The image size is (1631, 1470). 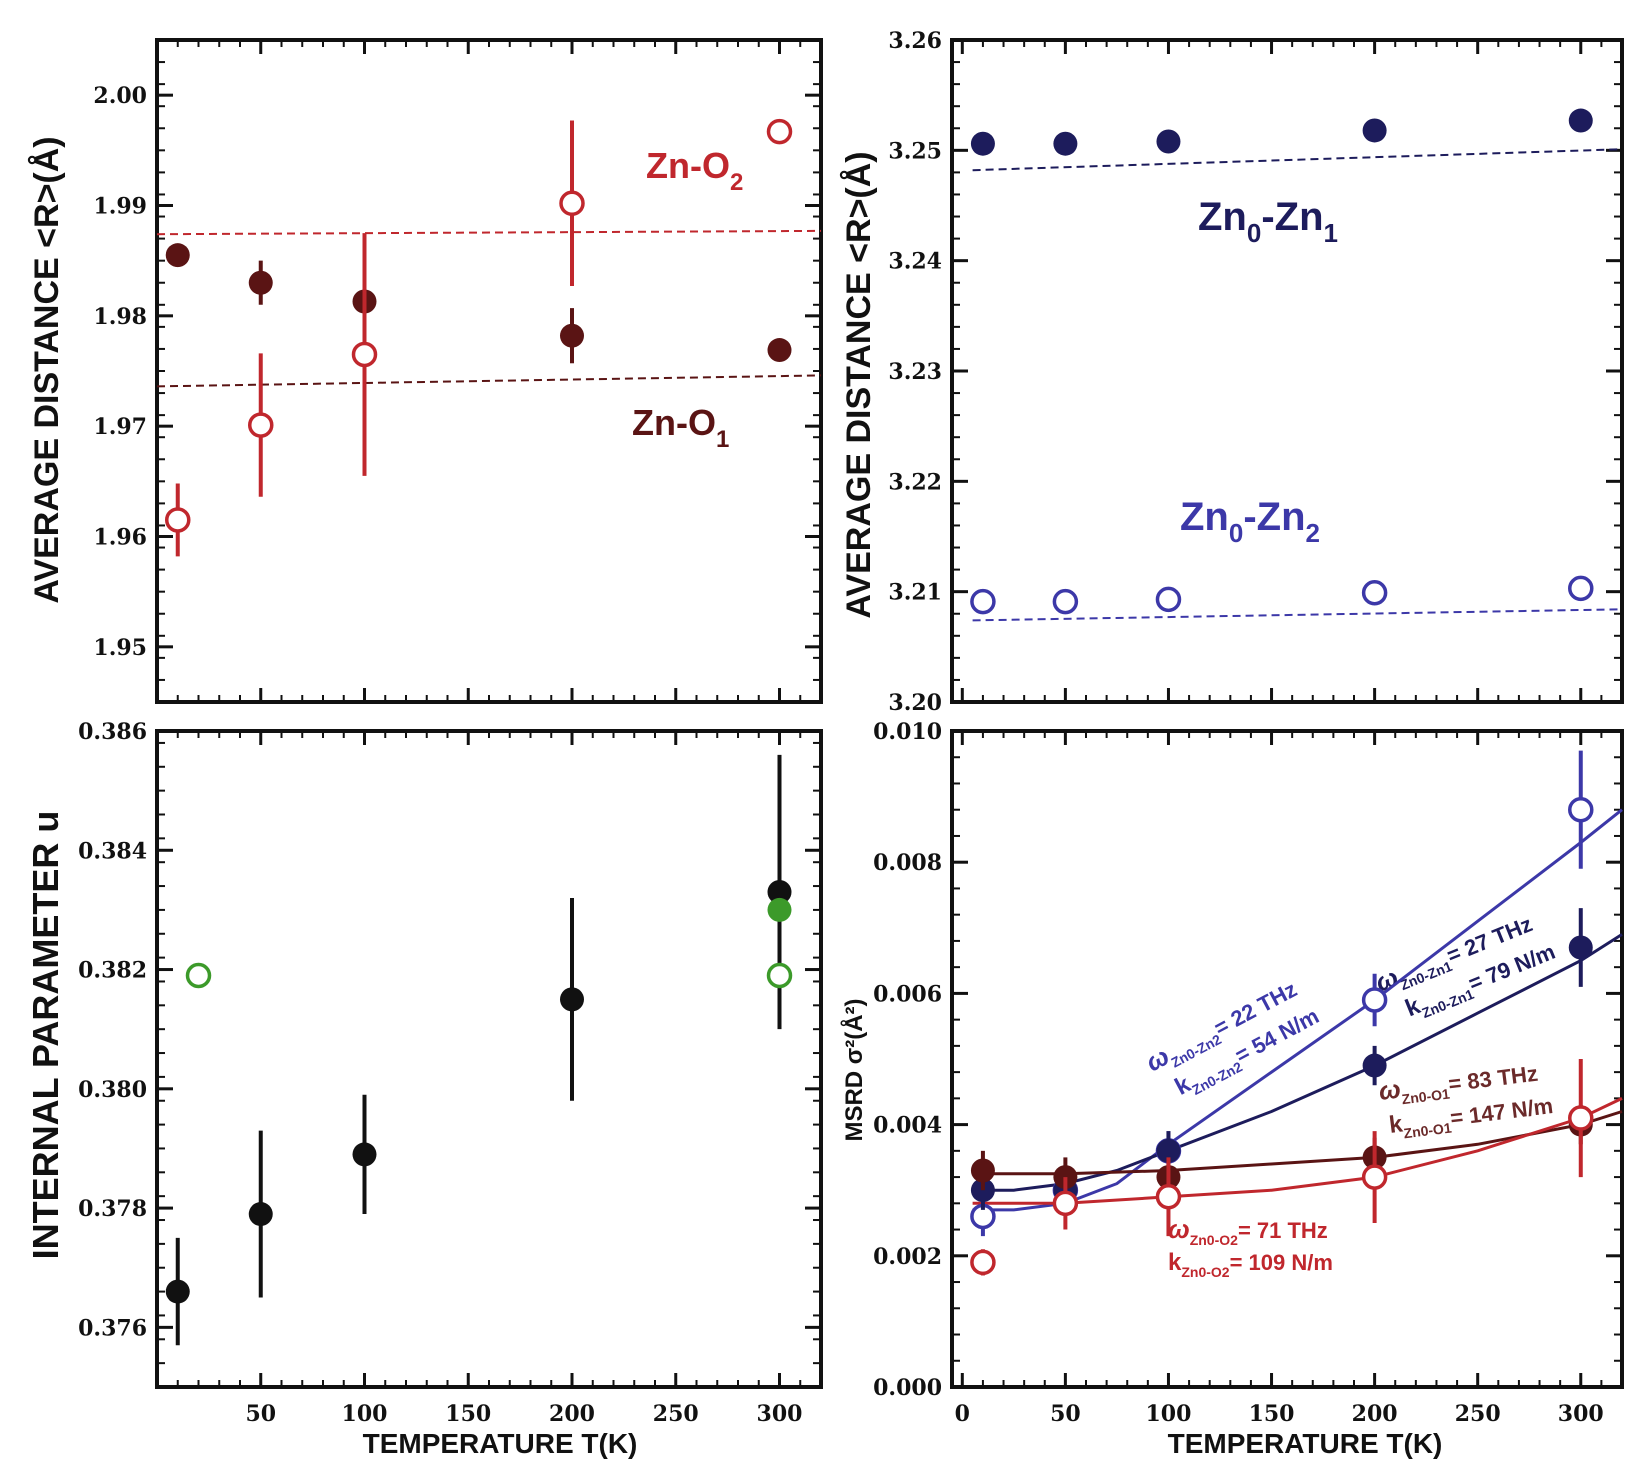 I want to click on label-fit-zn0-o1: ωZn0-O1= 83 THz kZn0-O1= 147 N/m, so click(x=1465, y=1101).